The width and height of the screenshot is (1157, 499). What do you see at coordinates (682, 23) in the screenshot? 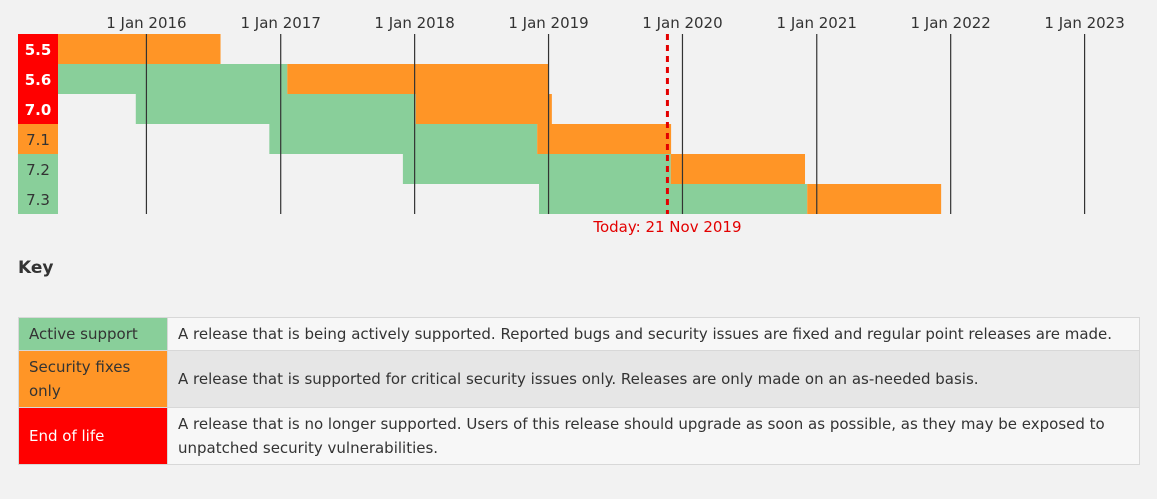
I see `year-axis-label: 1 Jan 2020` at bounding box center [682, 23].